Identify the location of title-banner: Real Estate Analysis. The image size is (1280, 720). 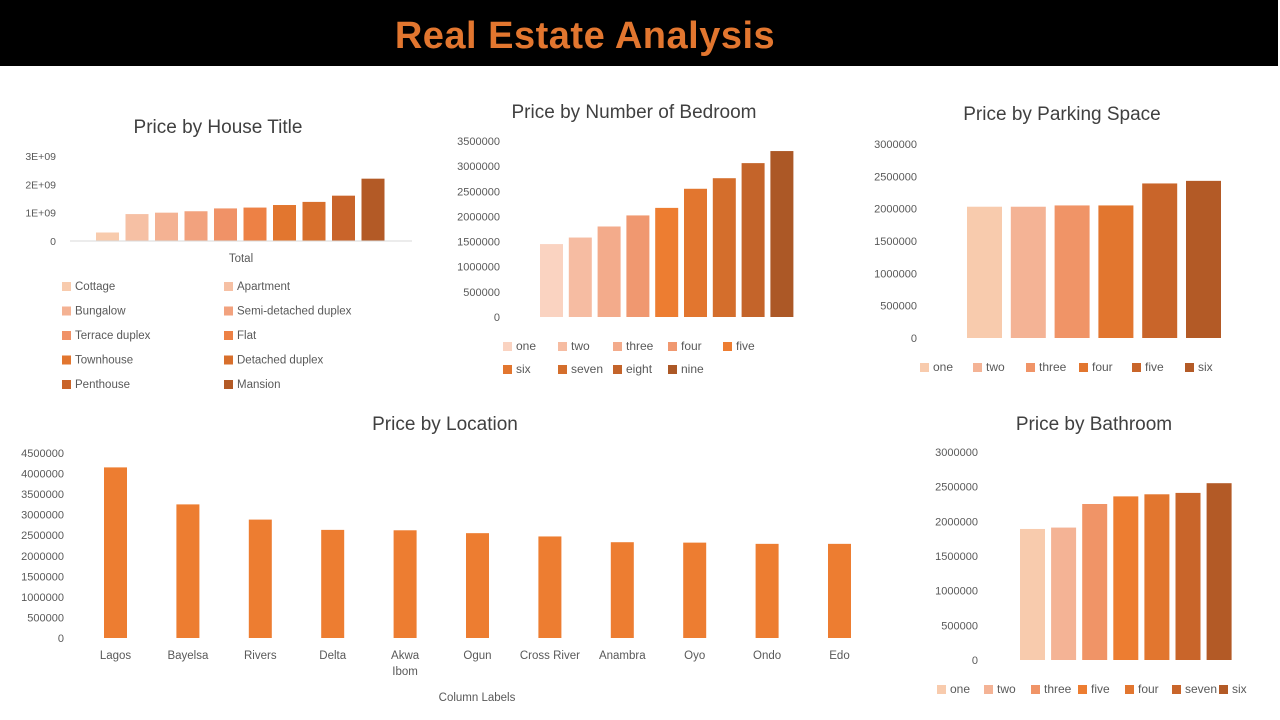
(639, 33).